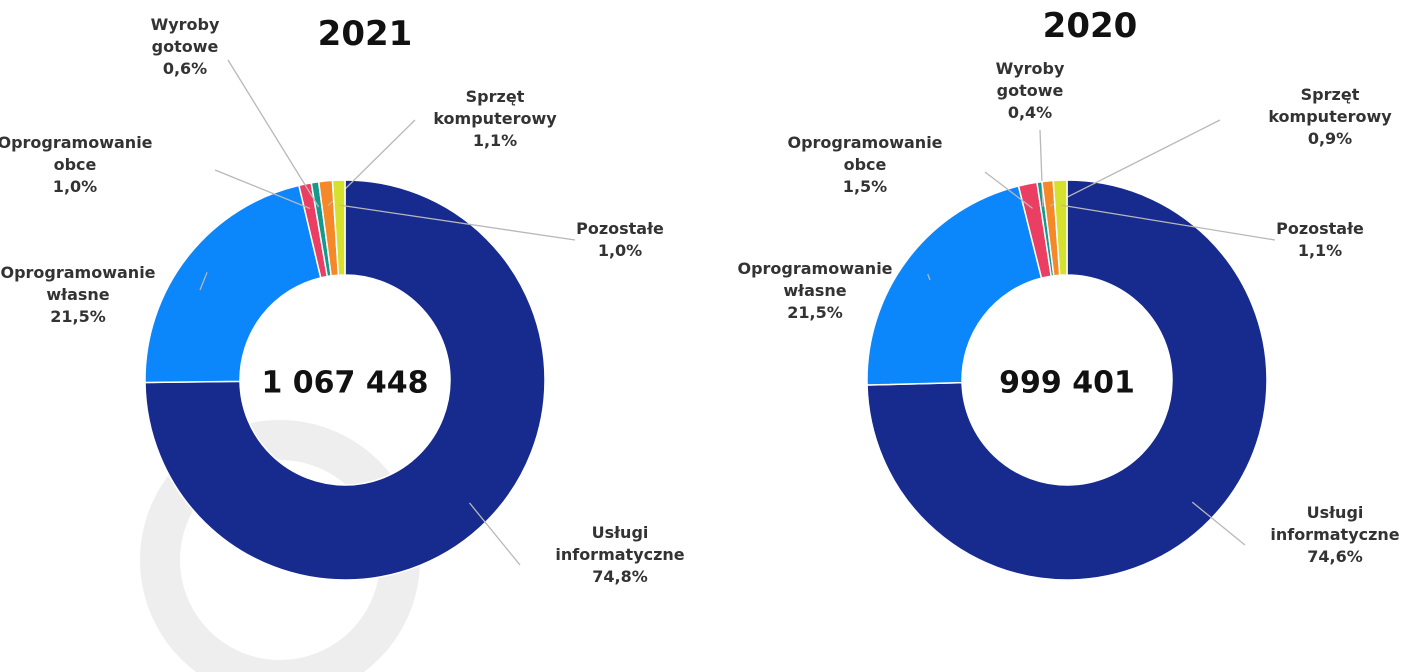  What do you see at coordinates (345, 383) in the screenshot?
I see `center-label: 1 067 448` at bounding box center [345, 383].